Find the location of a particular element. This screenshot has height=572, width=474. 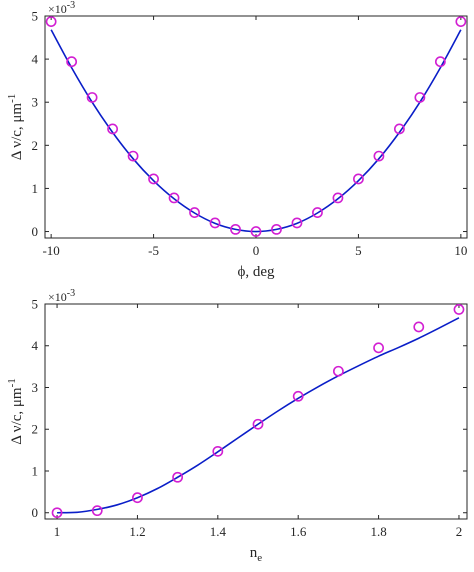

x-tick-label: 2 is located at coordinates (459, 531).